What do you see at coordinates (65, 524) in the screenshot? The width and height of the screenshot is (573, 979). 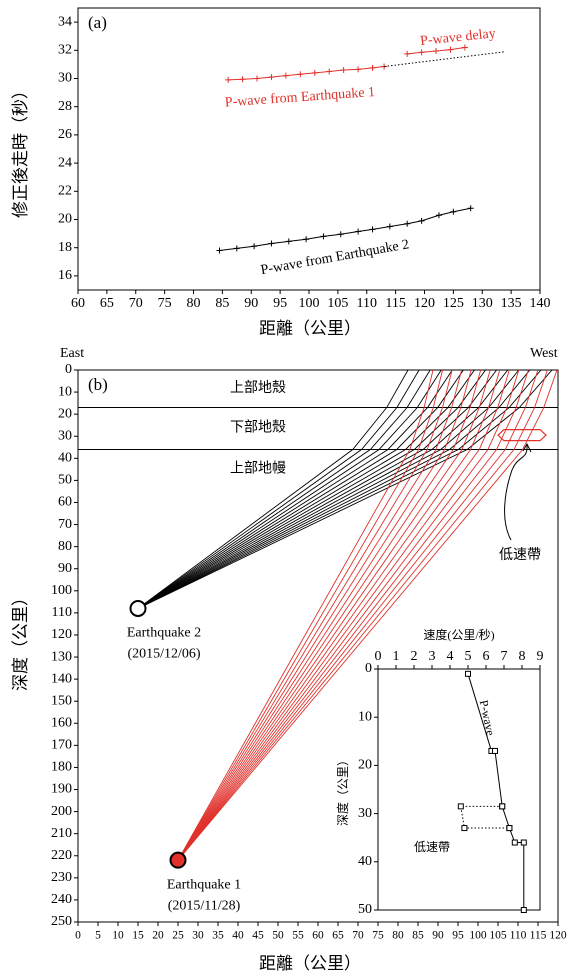 I see `y-tick-label: 70` at bounding box center [65, 524].